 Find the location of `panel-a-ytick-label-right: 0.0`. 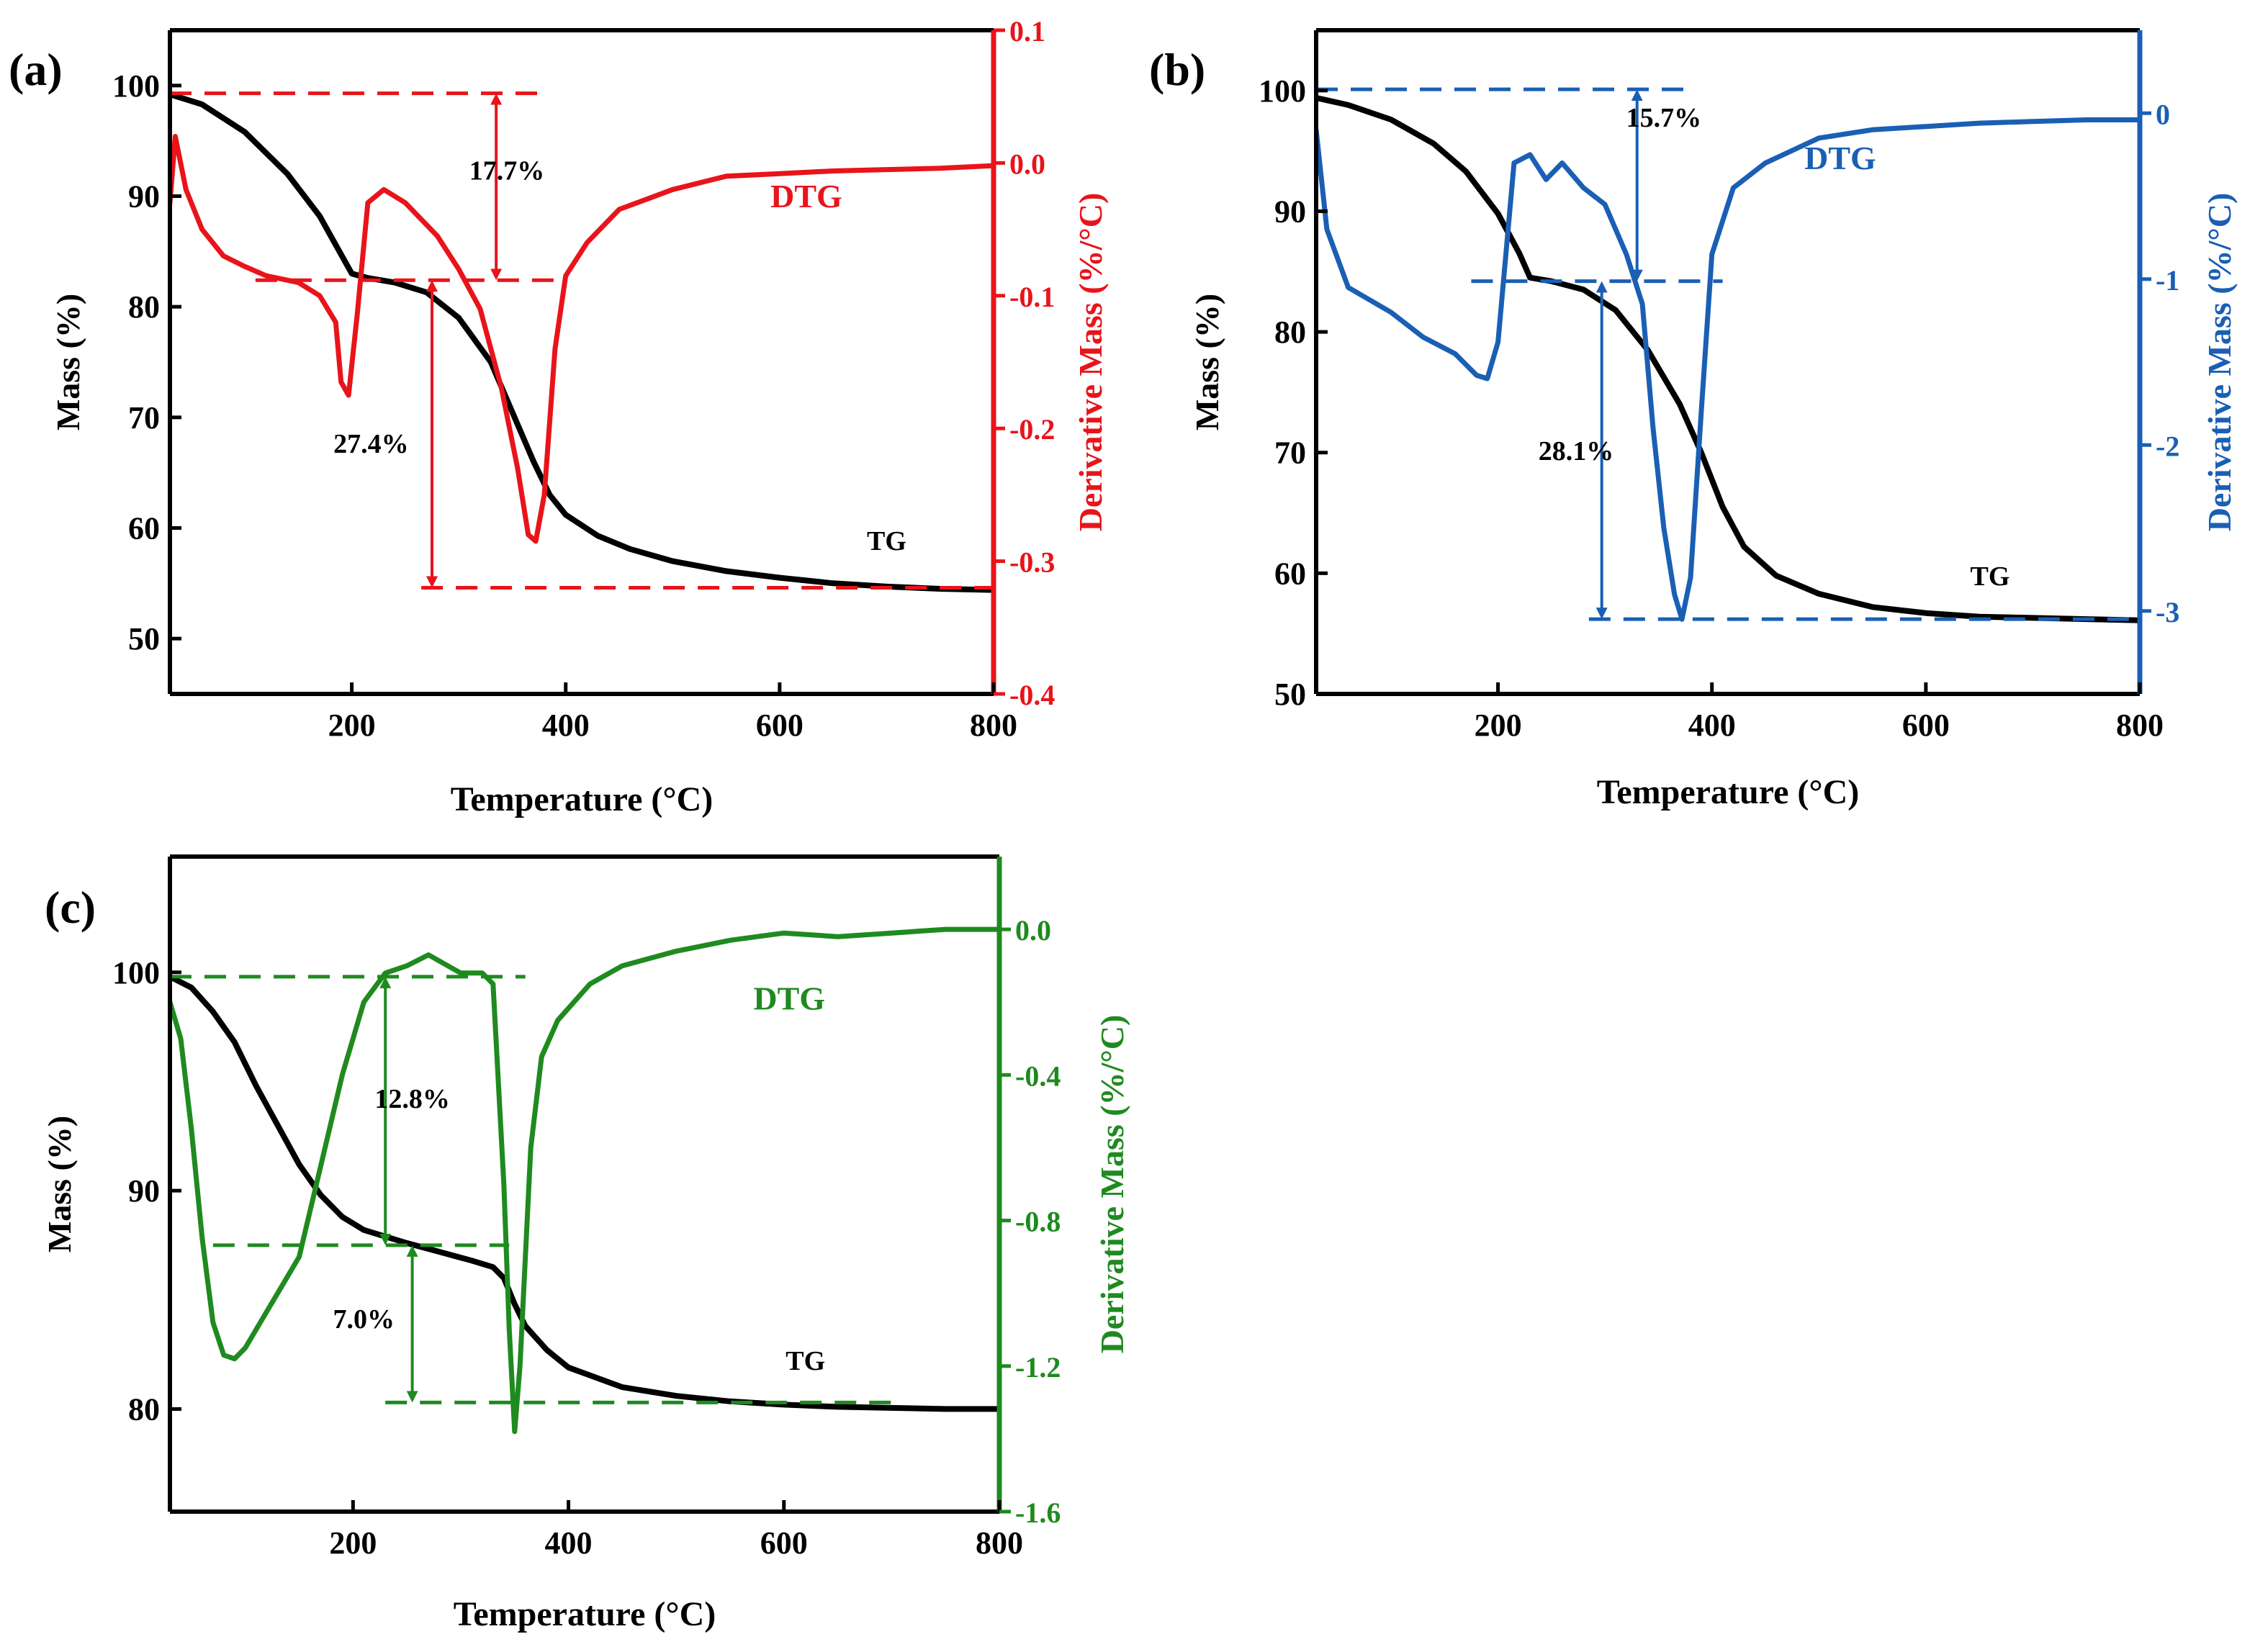

panel-a-ytick-label-right: 0.0 is located at coordinates (1027, 164).